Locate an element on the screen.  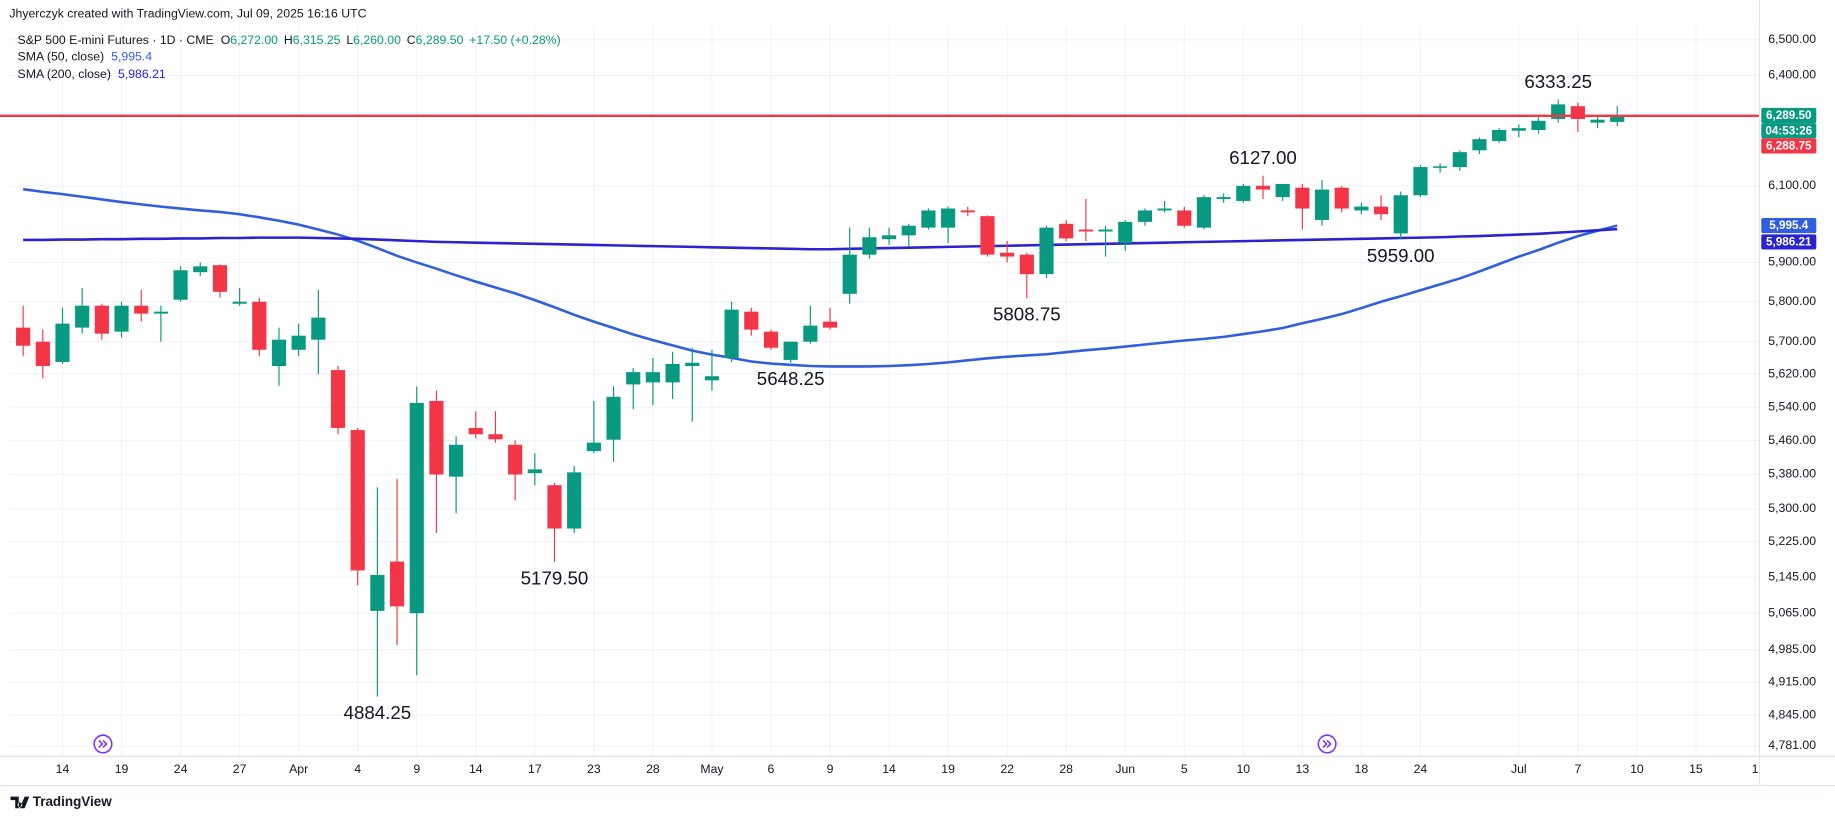
sma-line is located at coordinates (820, 239).